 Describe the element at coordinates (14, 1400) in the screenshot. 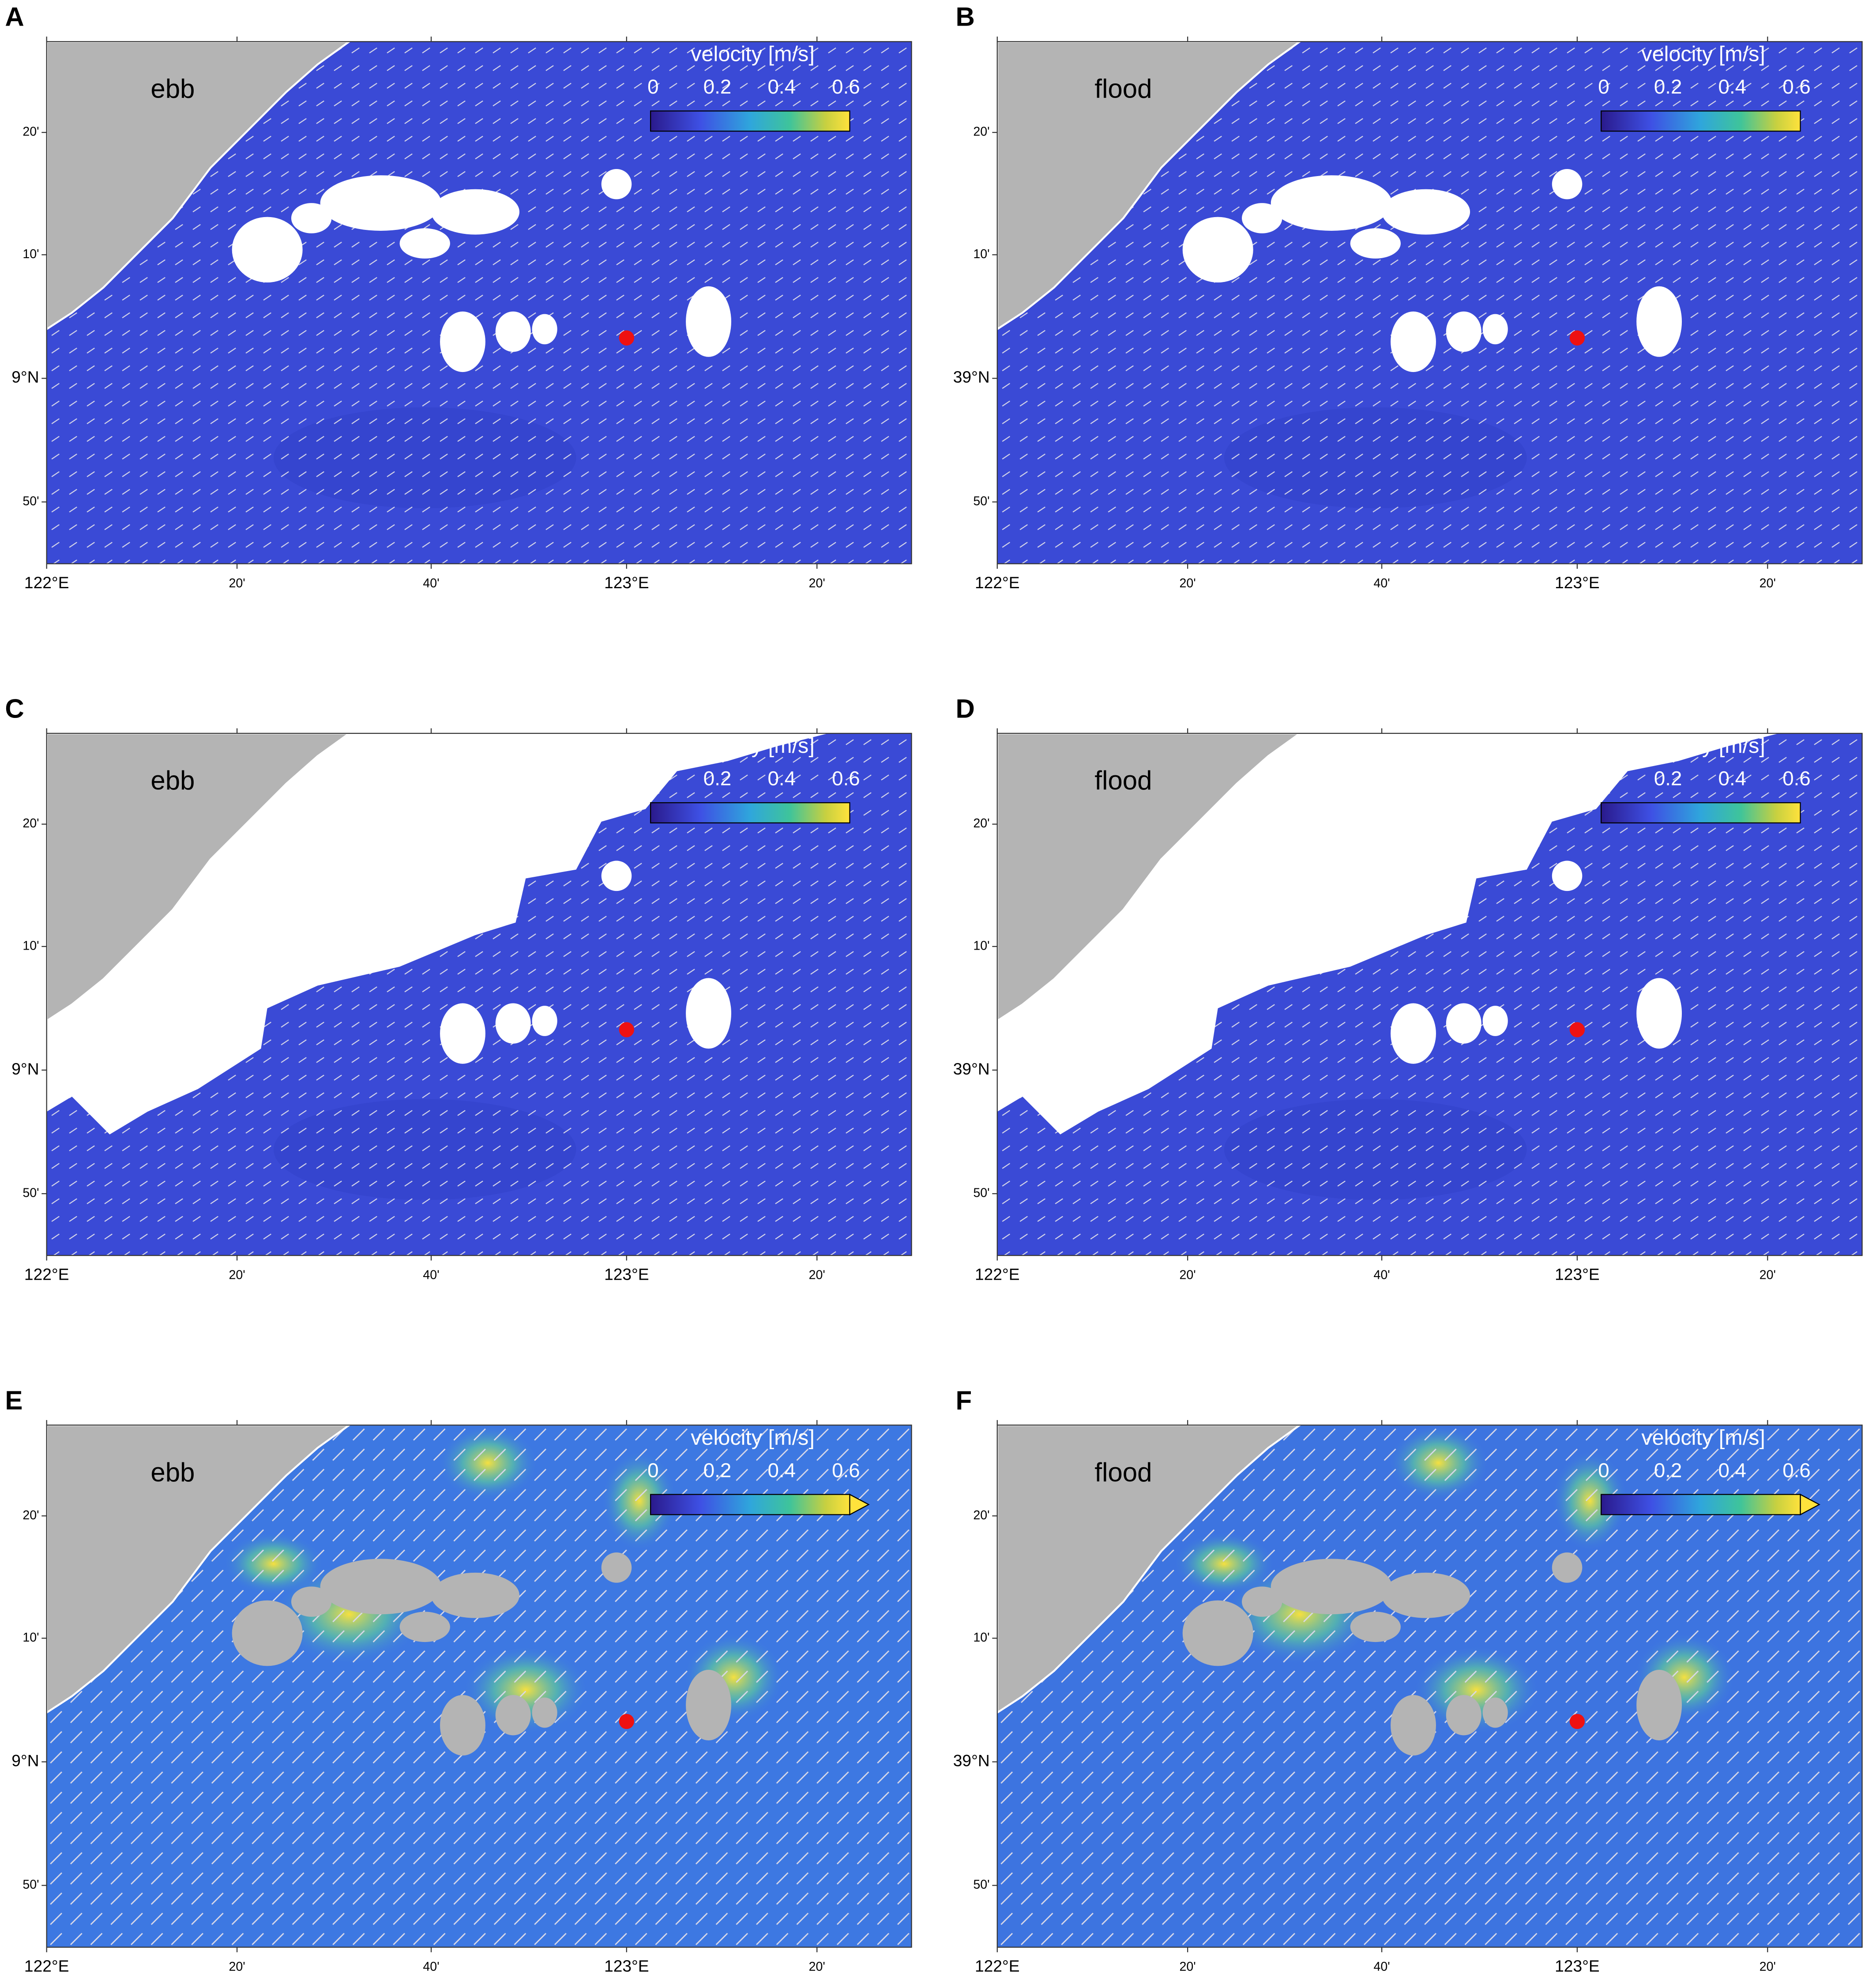

I see `panel-letter: E` at that location.